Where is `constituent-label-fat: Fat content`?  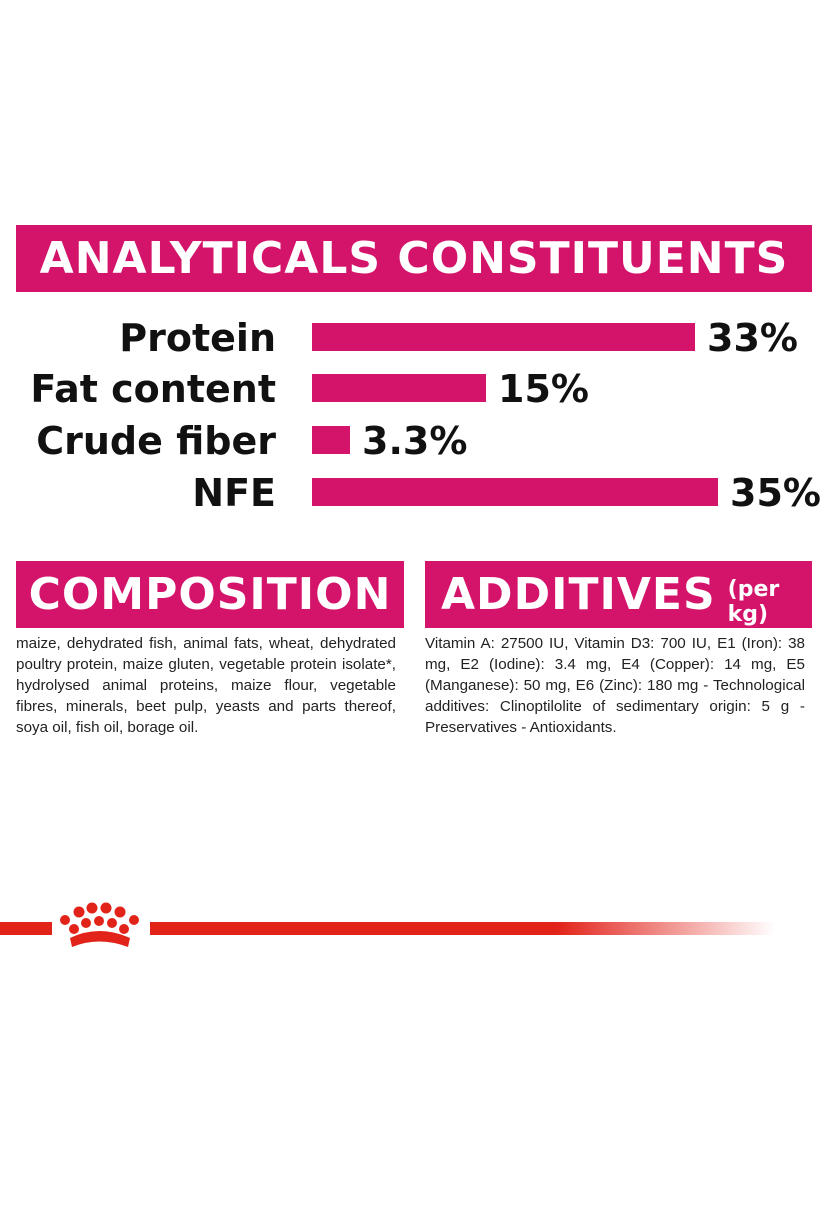
constituent-label-fat: Fat content is located at coordinates (153, 389).